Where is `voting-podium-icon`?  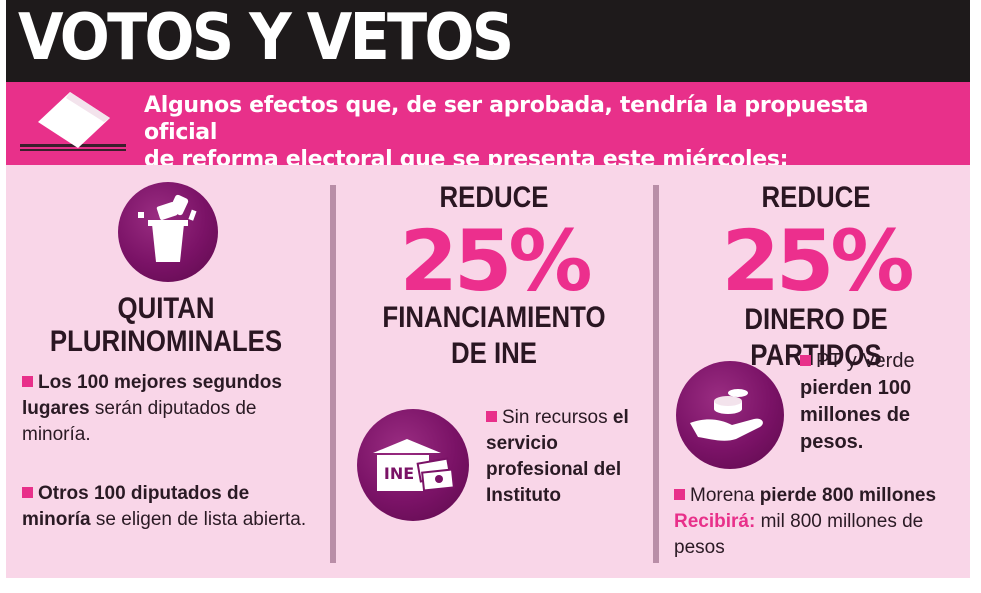
voting-podium-icon is located at coordinates (168, 232).